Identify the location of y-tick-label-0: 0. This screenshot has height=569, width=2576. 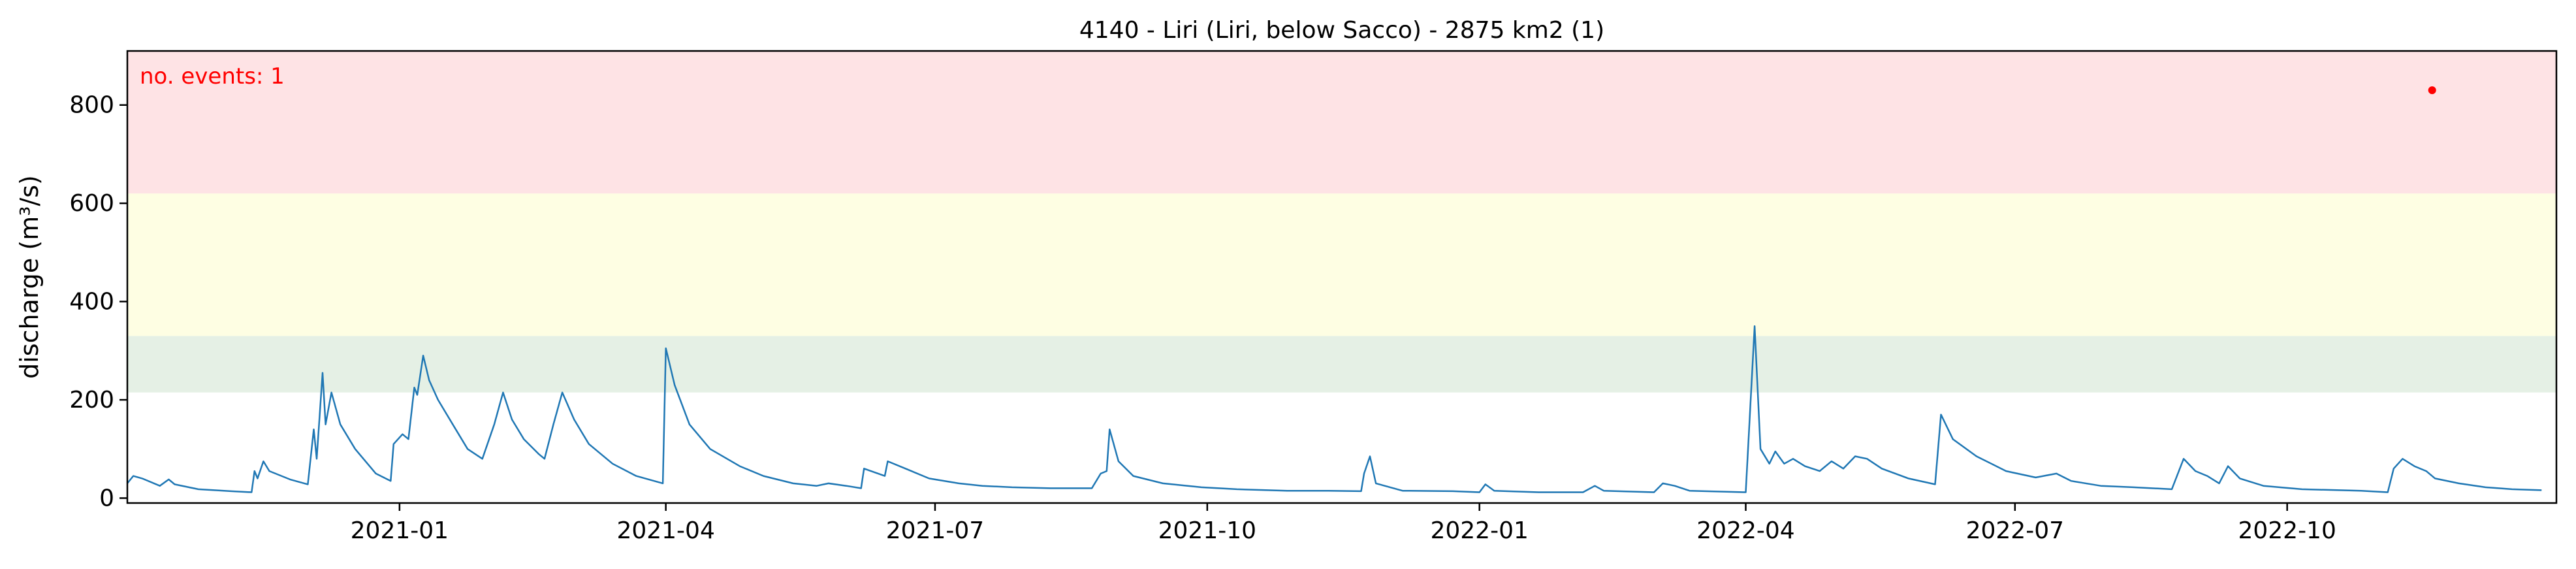
(107, 498).